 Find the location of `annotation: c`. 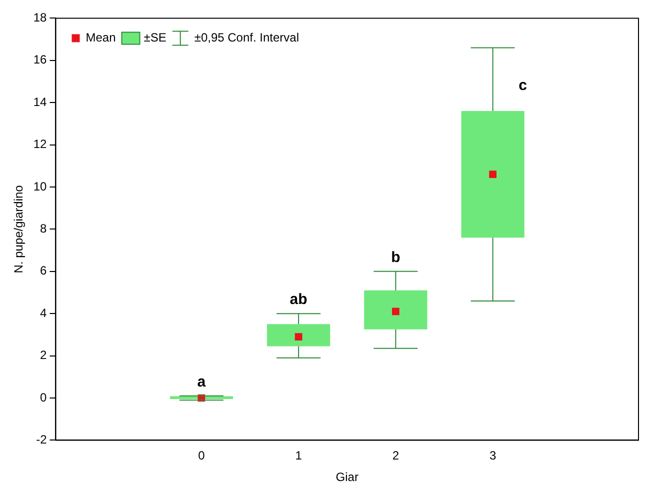

annotation: c is located at coordinates (522, 85).